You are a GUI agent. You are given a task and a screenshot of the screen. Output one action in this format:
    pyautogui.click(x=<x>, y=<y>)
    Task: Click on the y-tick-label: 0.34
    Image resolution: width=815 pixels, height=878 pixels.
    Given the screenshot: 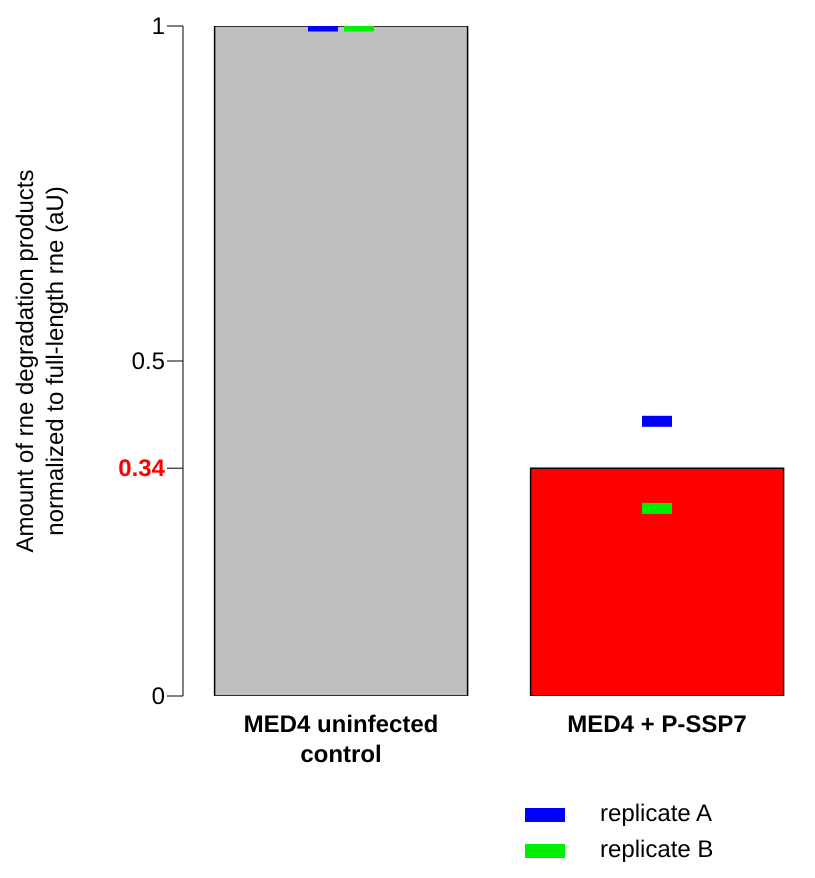 What is the action you would take?
    pyautogui.click(x=142, y=468)
    